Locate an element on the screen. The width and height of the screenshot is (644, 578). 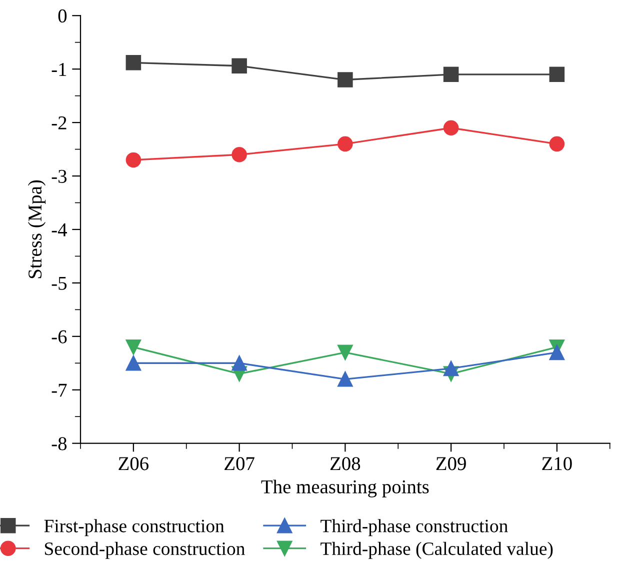
y-tick-label: -1 is located at coordinates (59, 69).